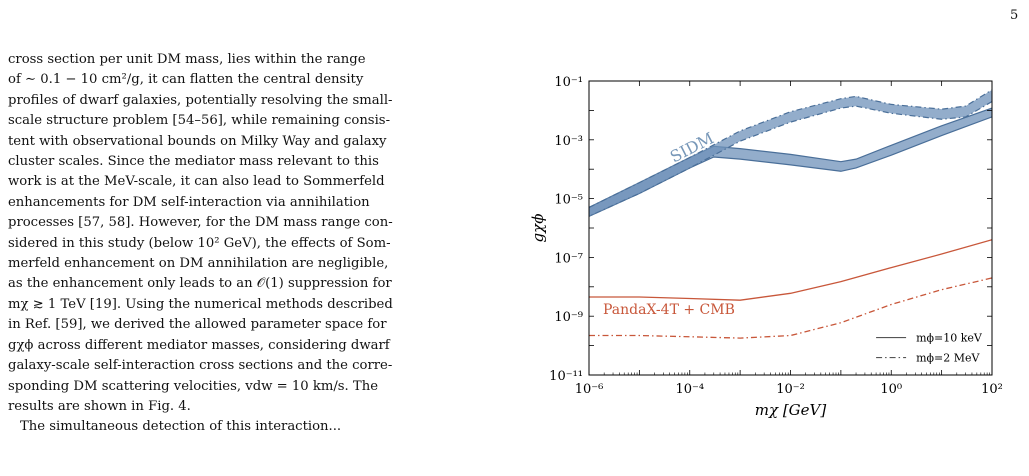  Describe the element at coordinates (568, 317) in the screenshot. I see `y-tick-label: 10⁻⁹` at that location.